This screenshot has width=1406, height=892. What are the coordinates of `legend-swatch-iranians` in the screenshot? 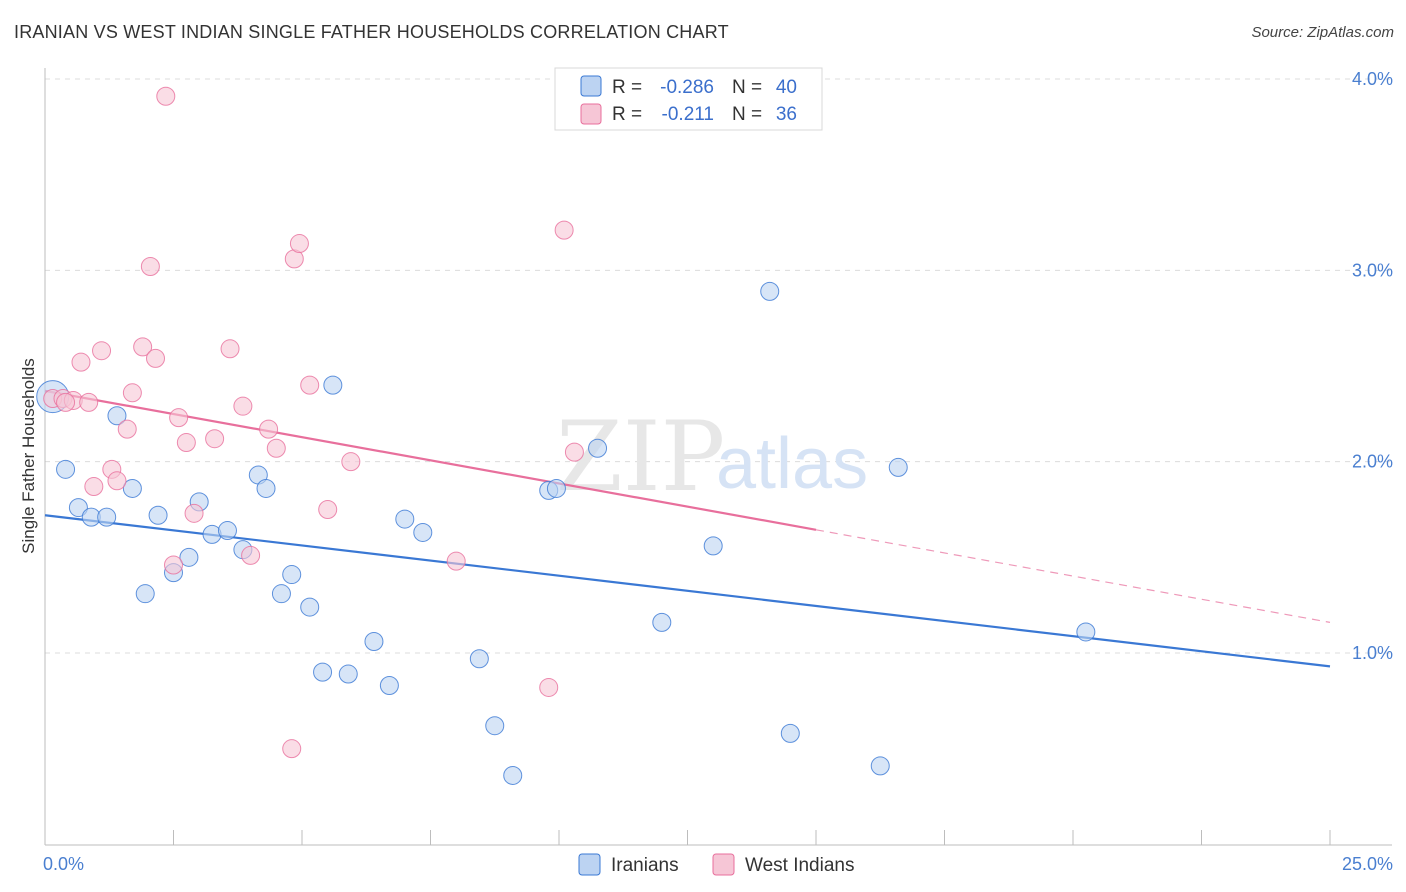 It's located at (591, 86).